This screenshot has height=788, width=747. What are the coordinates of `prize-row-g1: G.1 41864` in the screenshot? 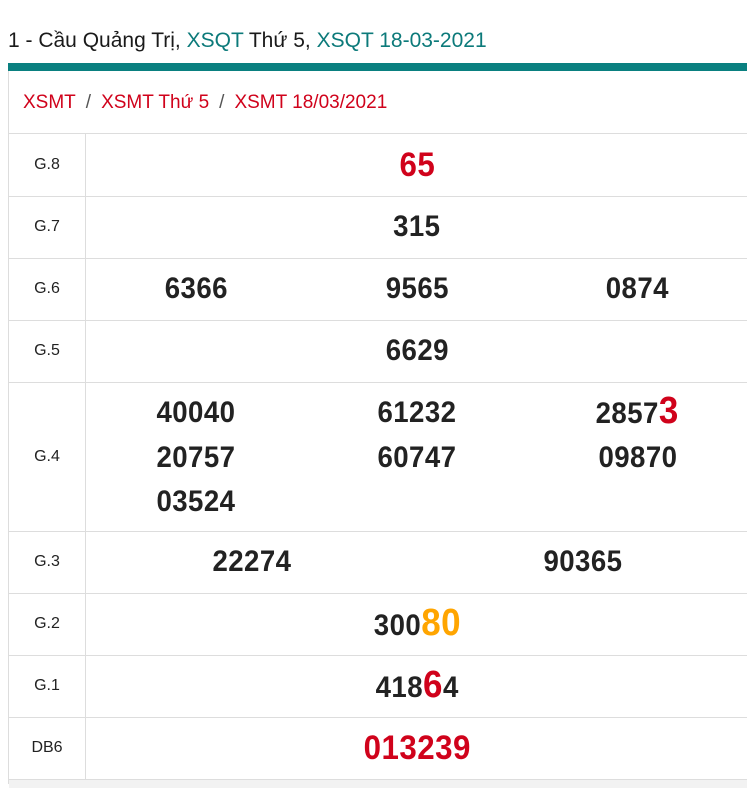 It's located at (378, 686).